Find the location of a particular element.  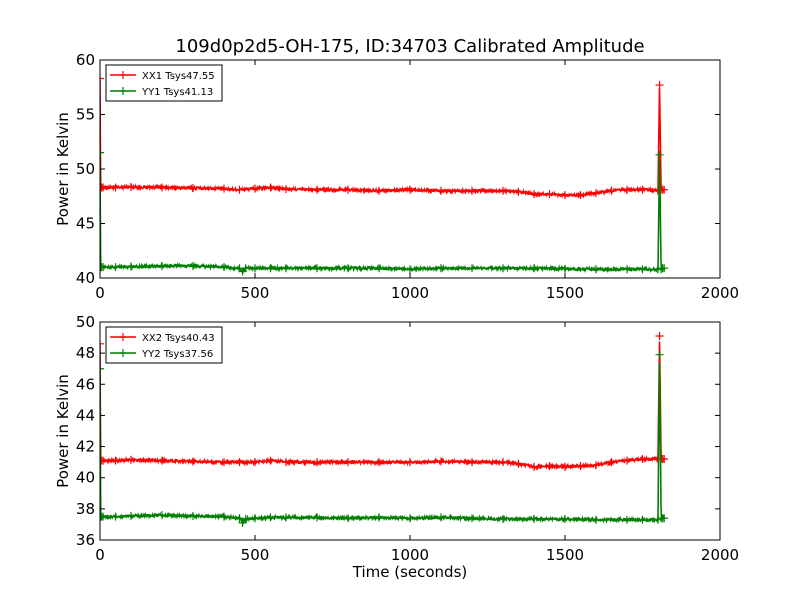

legend-label: XX1 Tsys47.55 is located at coordinates (178, 76).